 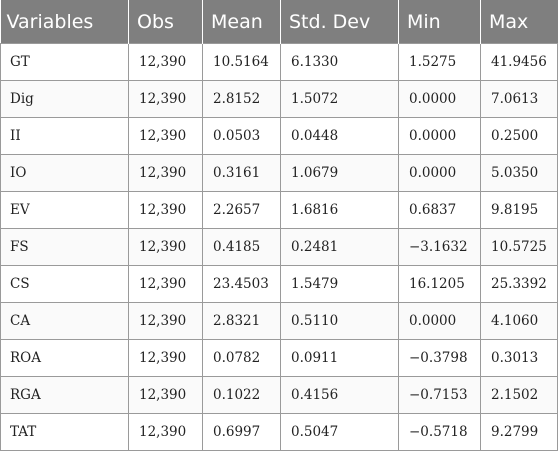 I want to click on table-row: Dig 12,390 2.8152 1.5072 0.0000 7.0613, so click(x=279, y=99).